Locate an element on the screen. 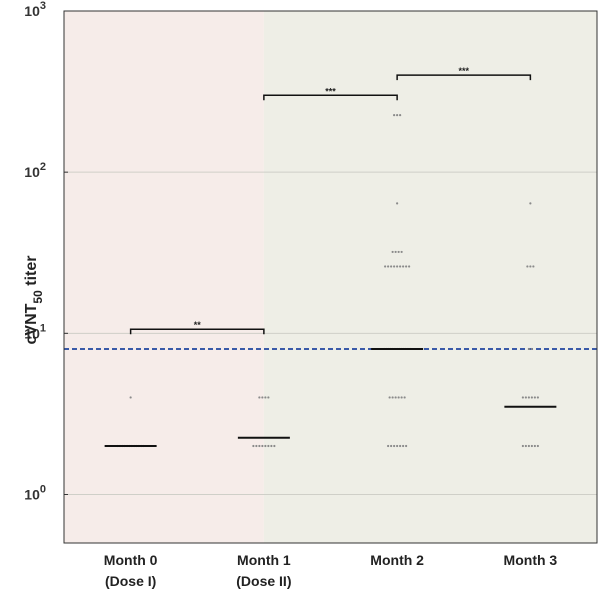 The width and height of the screenshot is (599, 592). x-category-label-2: Month 2 is located at coordinates (397, 560).